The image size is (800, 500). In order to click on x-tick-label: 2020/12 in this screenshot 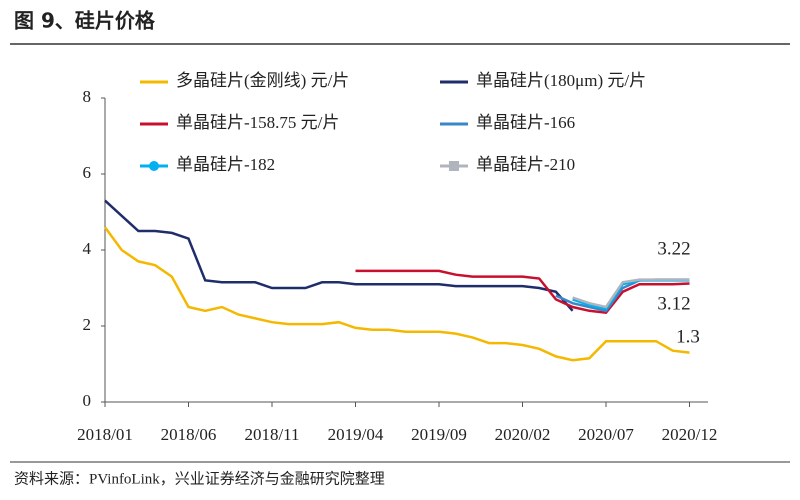, I will do `click(690, 434)`.